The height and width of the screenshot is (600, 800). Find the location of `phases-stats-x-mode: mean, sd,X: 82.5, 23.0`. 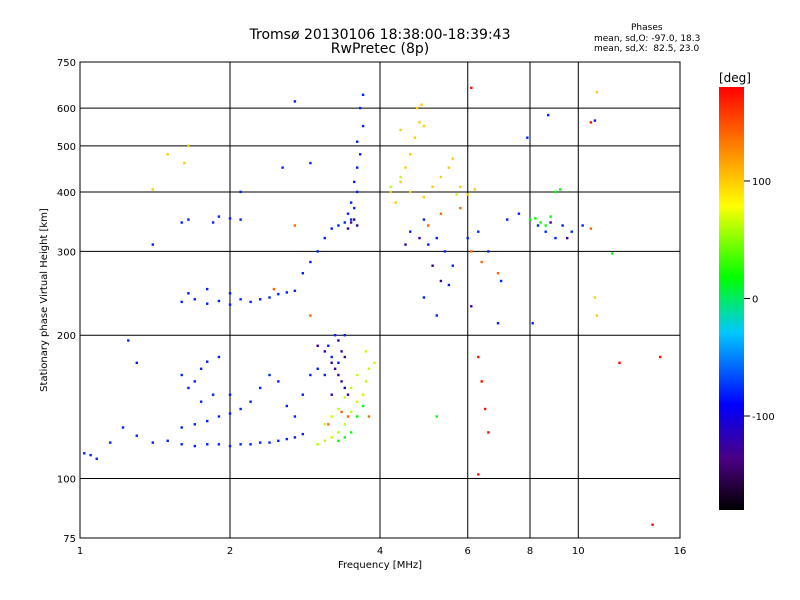

phases-stats-x-mode: mean, sd,X: 82.5, 23.0 is located at coordinates (647, 49).